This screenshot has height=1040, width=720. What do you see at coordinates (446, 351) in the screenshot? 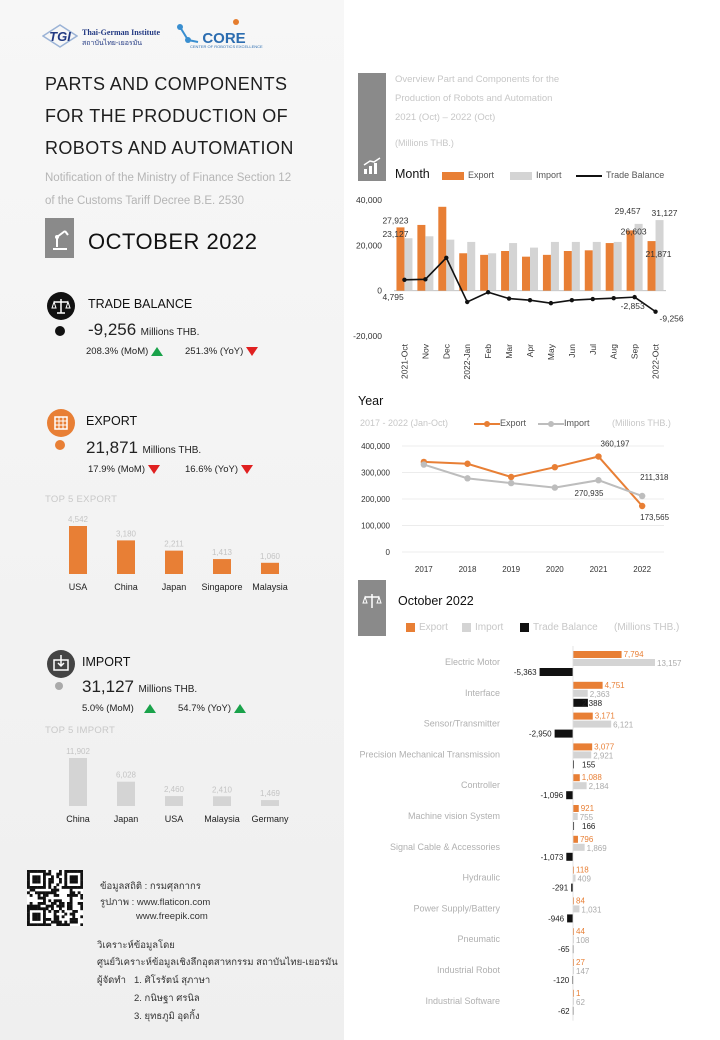
I see `month-x-tick-label: Dec` at bounding box center [446, 351].